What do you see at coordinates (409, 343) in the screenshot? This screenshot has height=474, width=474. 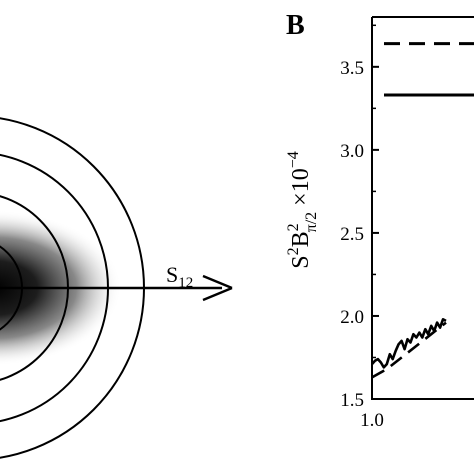 I see `series-line-solid` at bounding box center [409, 343].